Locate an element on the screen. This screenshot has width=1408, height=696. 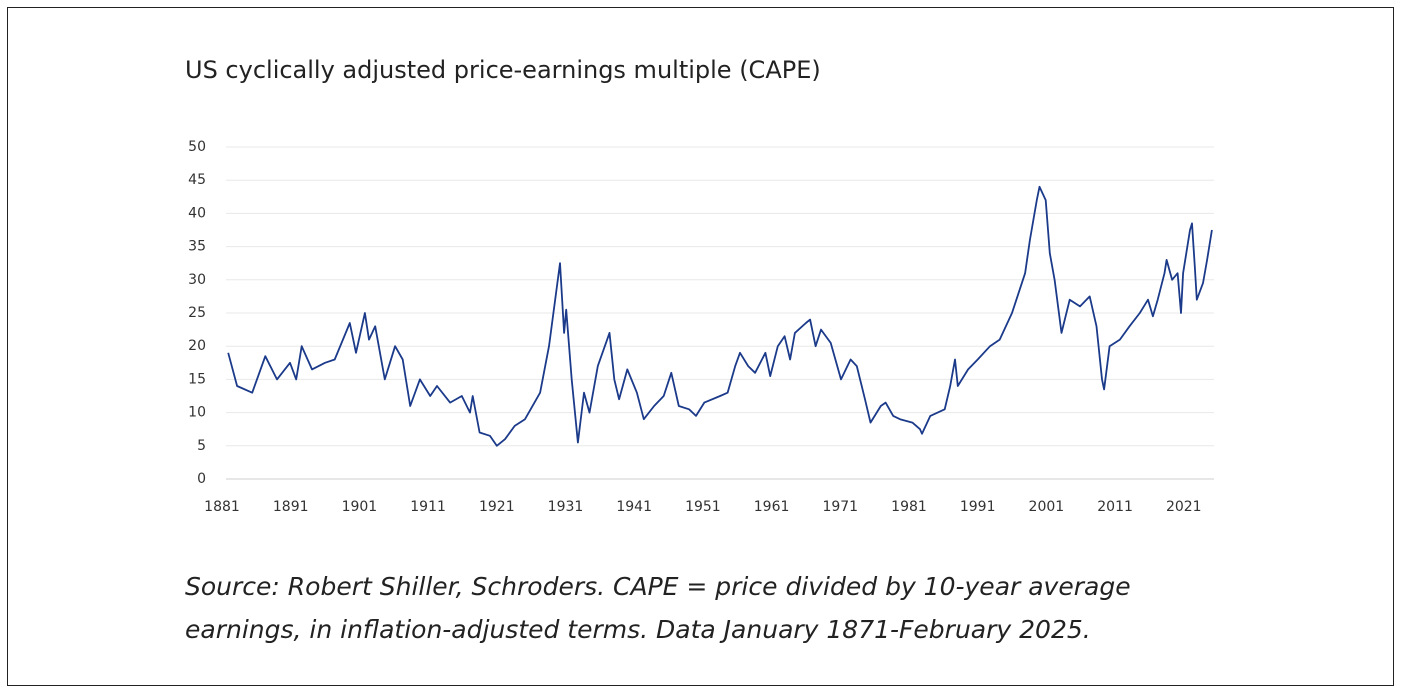
y-tick-label: 50 is located at coordinates (197, 147).